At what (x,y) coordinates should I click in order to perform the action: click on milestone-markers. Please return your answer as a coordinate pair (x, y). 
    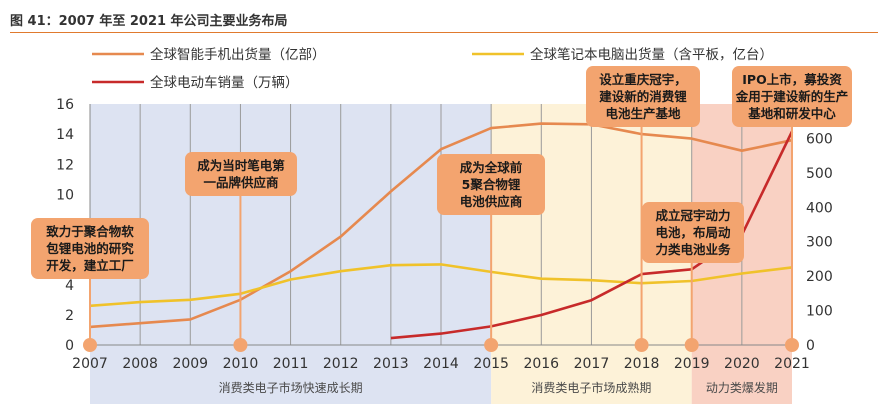
    Looking at the image, I should click on (441, 345).